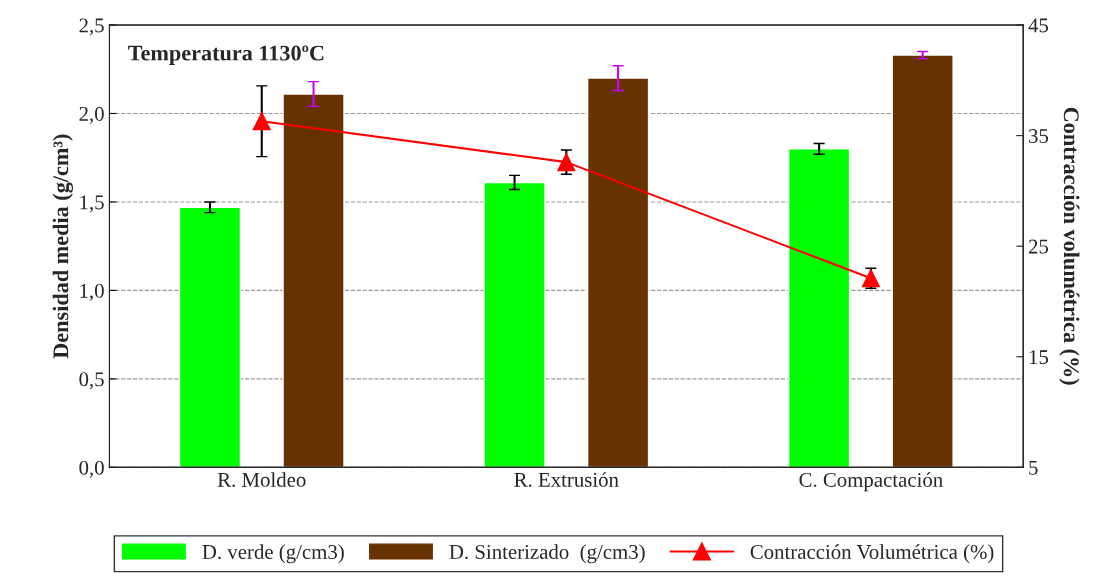  What do you see at coordinates (1033, 467) in the screenshot?
I see `y2-tick-label: 5` at bounding box center [1033, 467].